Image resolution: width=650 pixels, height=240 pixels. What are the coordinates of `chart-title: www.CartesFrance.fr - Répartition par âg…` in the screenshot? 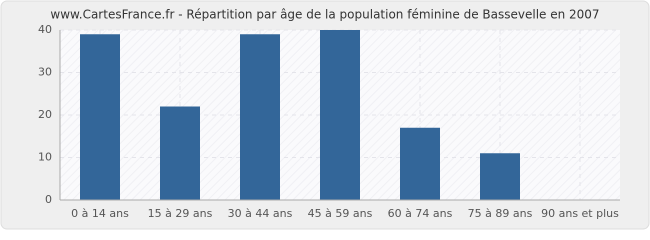 It's located at (324, 15).